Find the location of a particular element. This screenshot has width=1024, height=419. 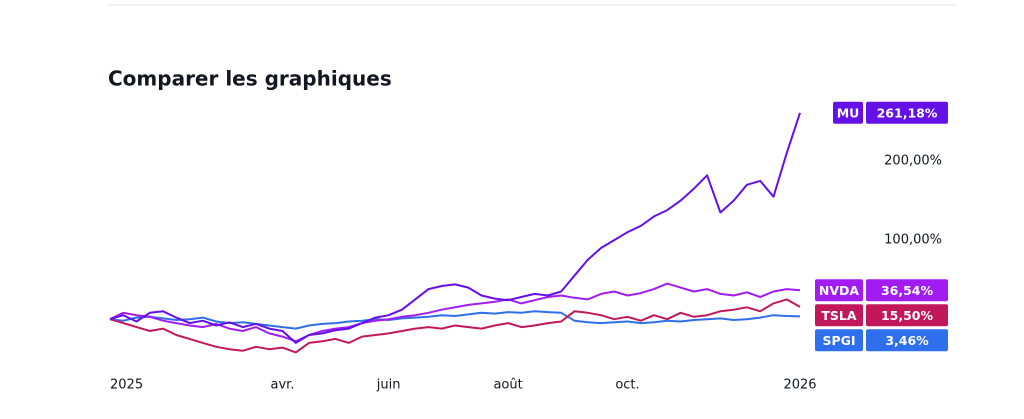

end-value-label: 15,50% is located at coordinates (907, 315).